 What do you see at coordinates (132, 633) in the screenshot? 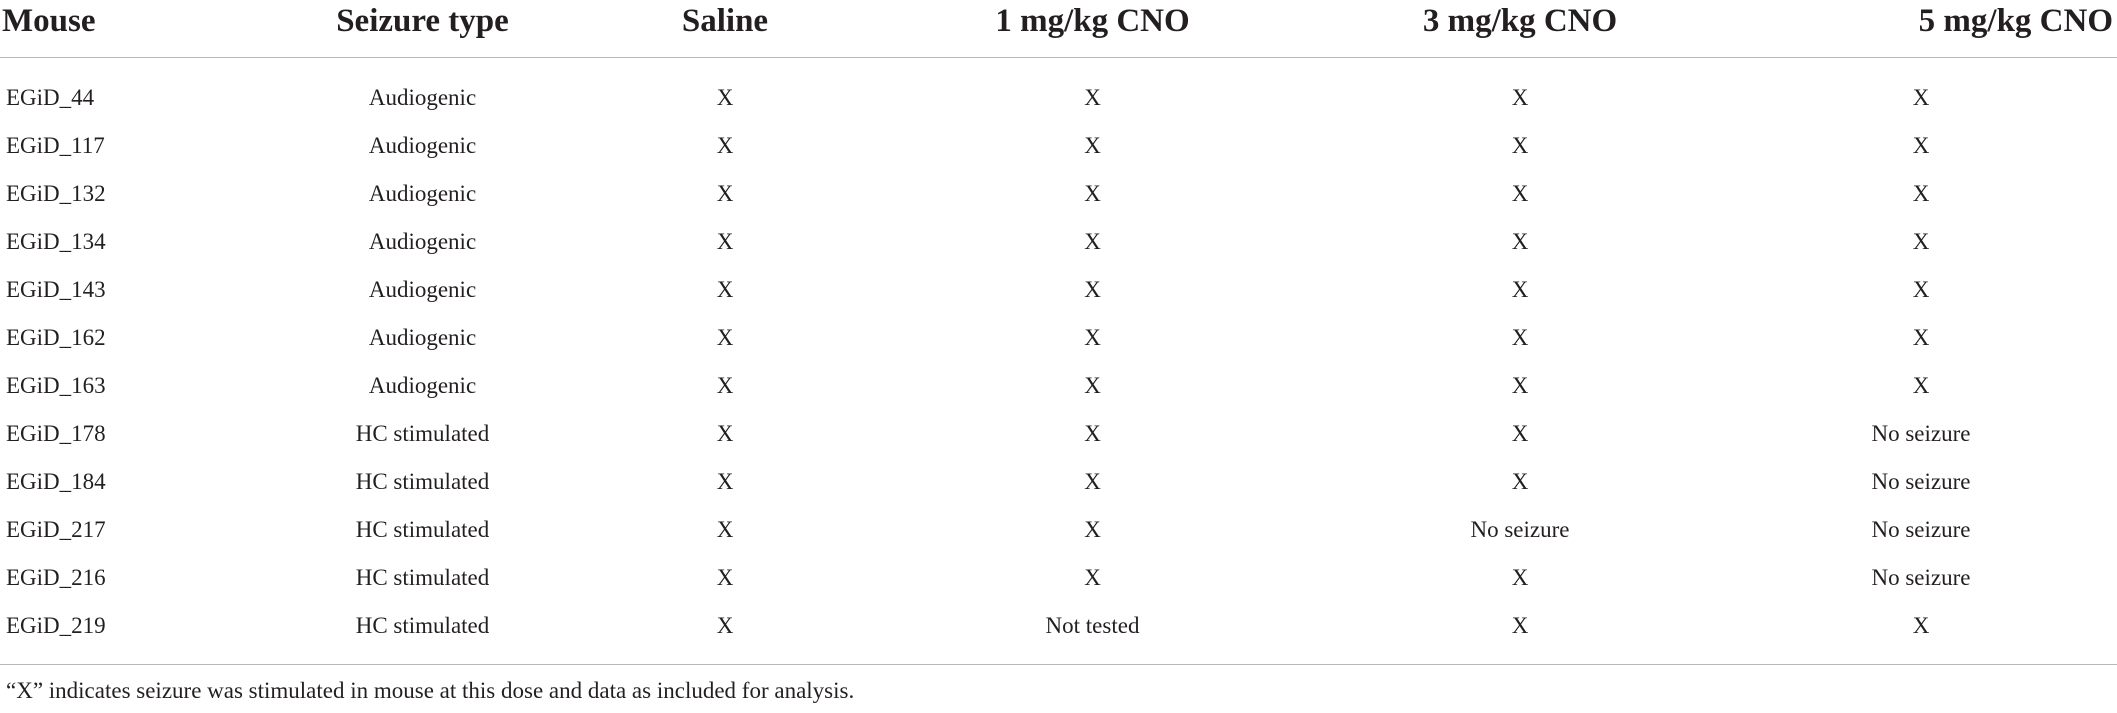
I see `cell-mouse: EGiD_219` at bounding box center [132, 633].